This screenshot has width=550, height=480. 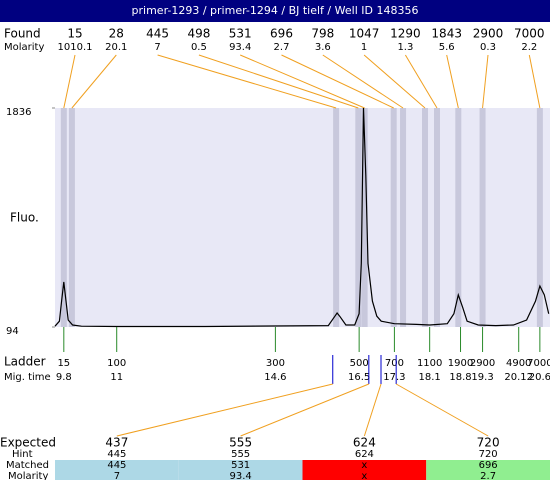 I want to click on ladder-time: 11, so click(x=116, y=377).